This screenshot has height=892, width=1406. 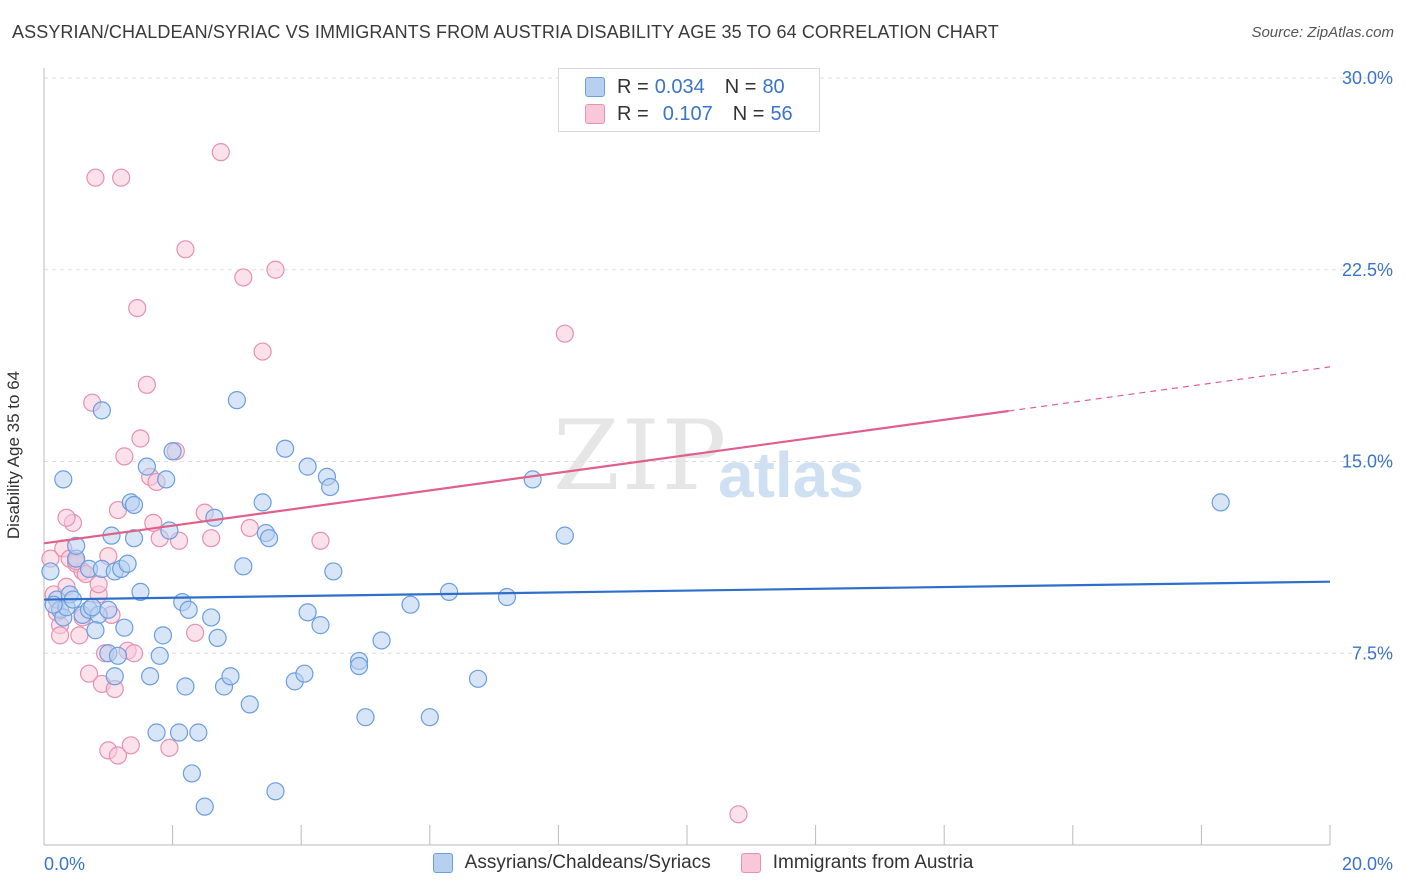 I want to click on y-axis-label: Disability Age 35 to 64, so click(x=13, y=455).